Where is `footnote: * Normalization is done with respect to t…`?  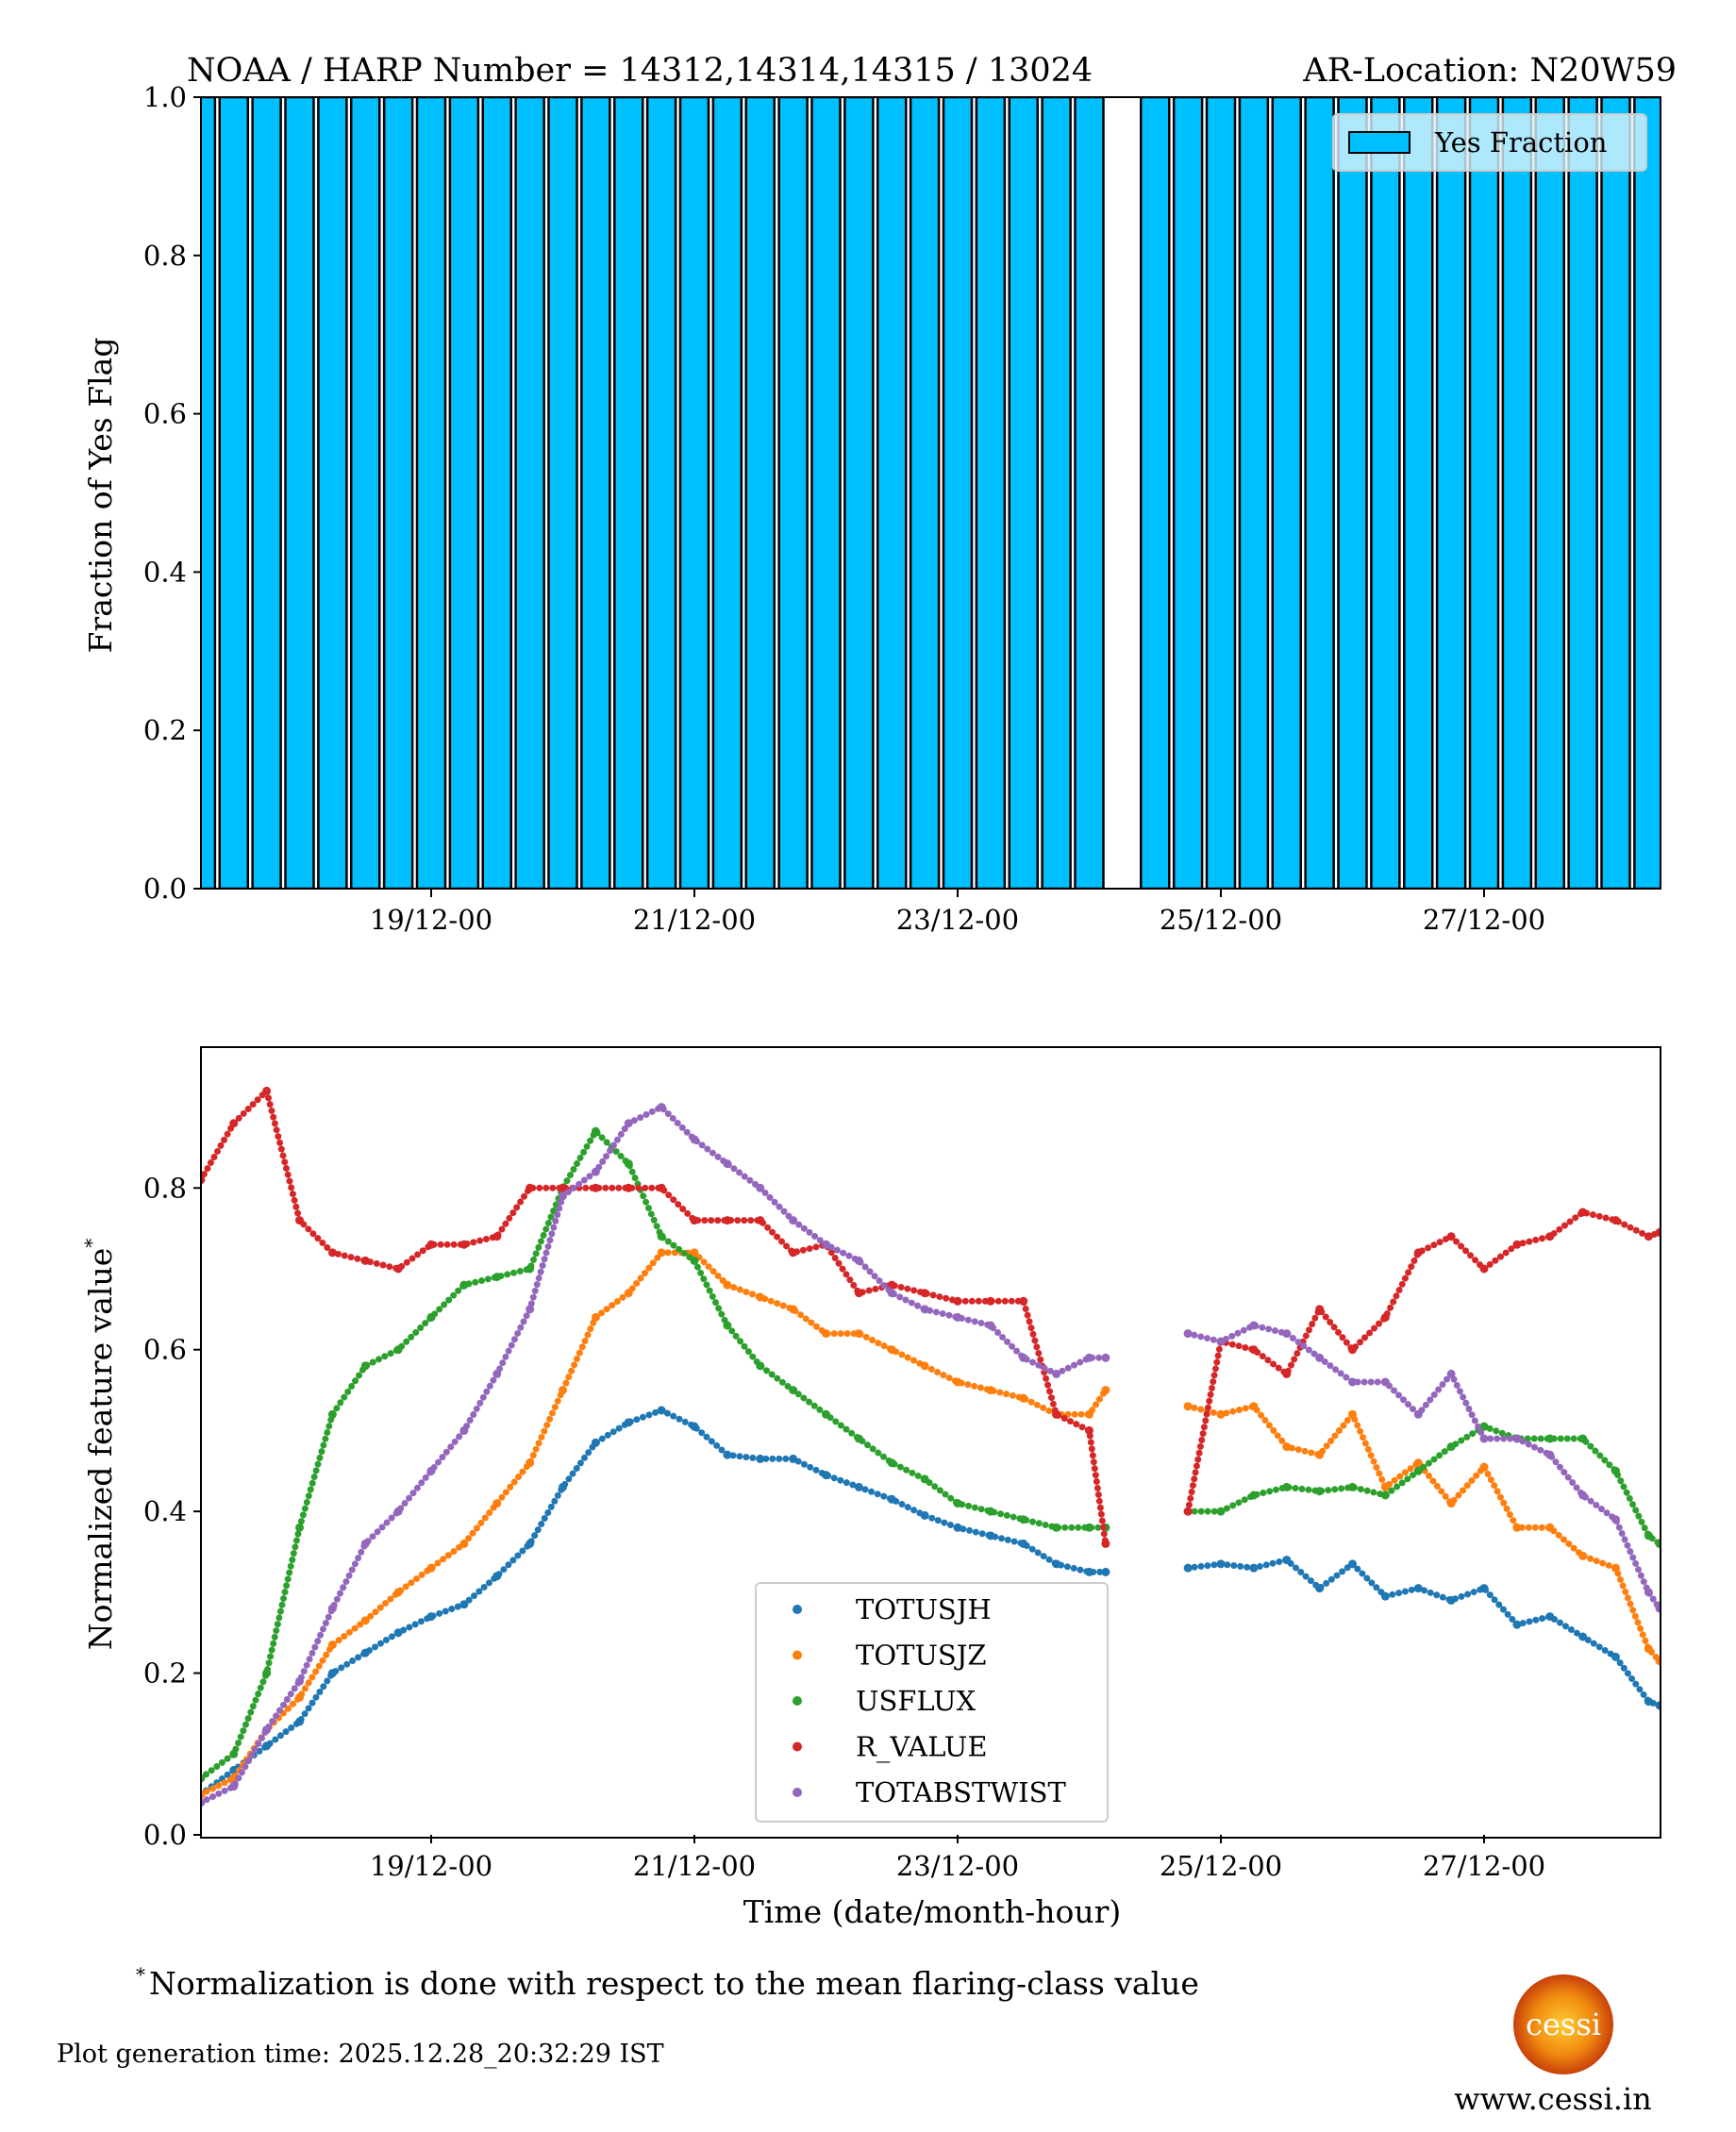 footnote: * Normalization is done with respect to t… is located at coordinates (667, 1982).